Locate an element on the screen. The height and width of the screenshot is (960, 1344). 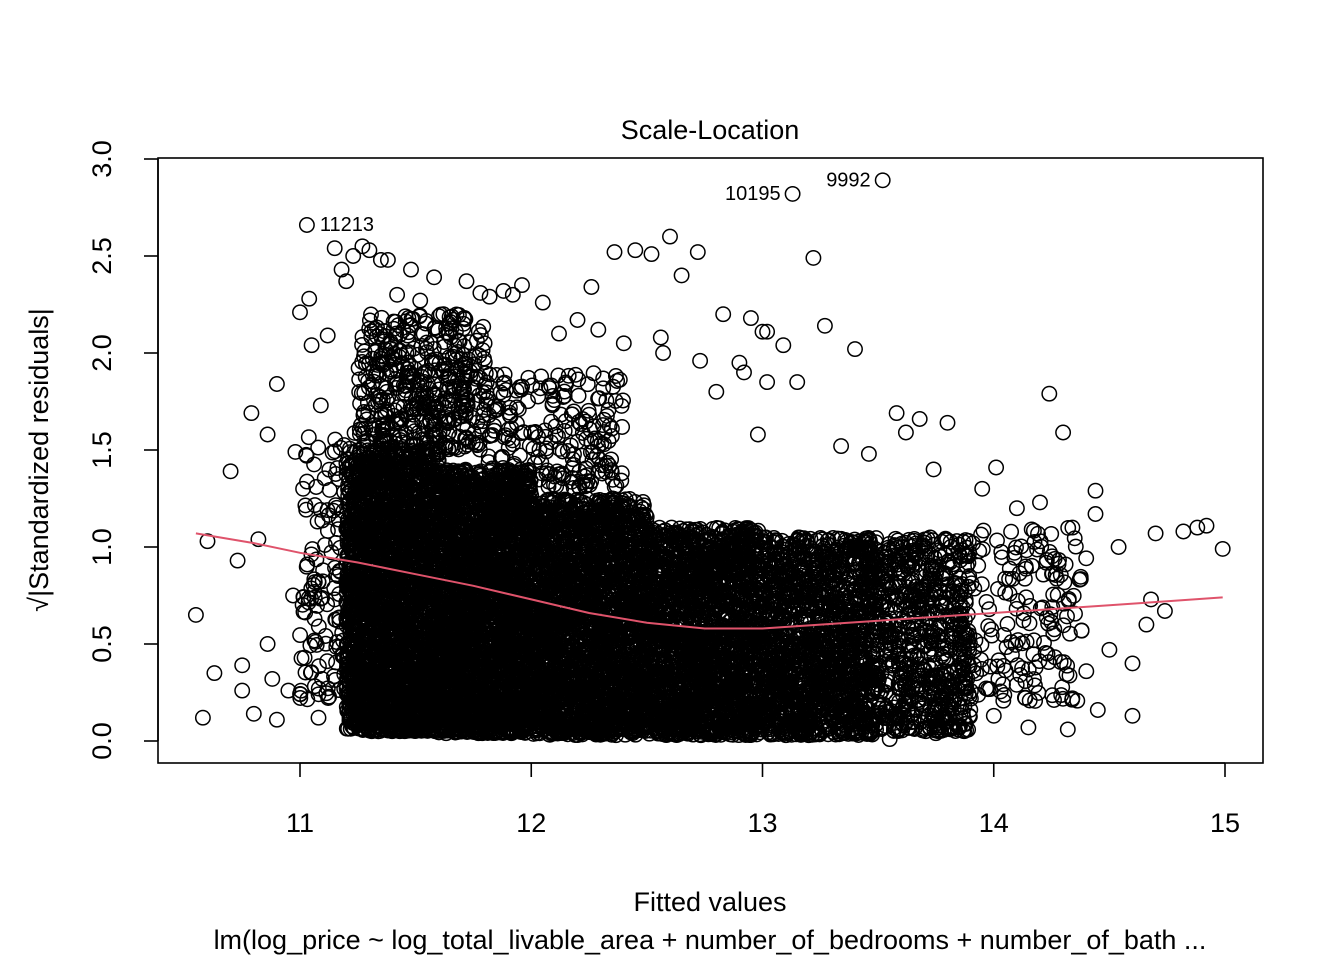
chart-title: Scale-Location is located at coordinates (710, 130).